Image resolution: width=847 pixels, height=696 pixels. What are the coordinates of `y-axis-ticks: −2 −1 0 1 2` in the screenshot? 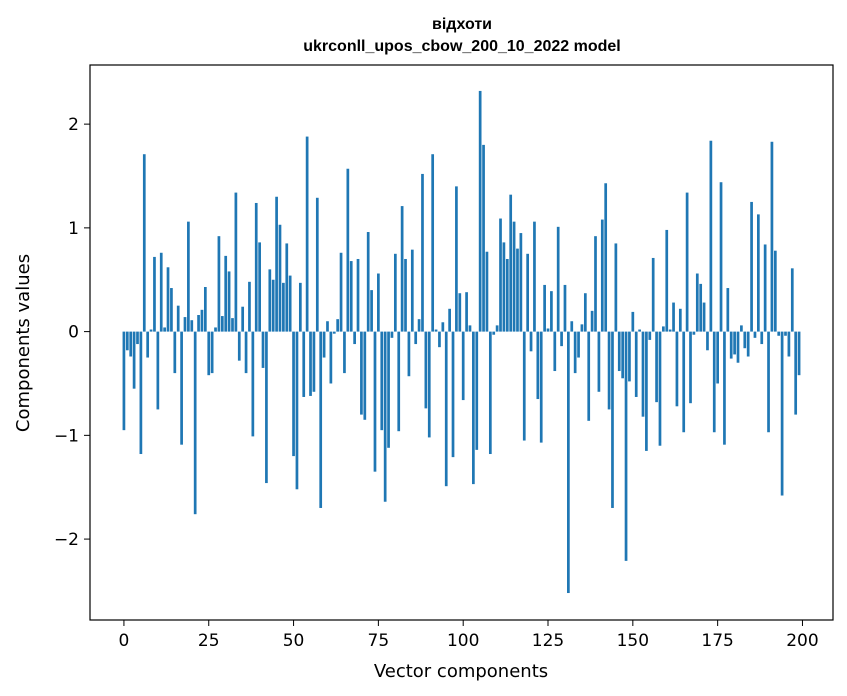 It's located at (72, 332).